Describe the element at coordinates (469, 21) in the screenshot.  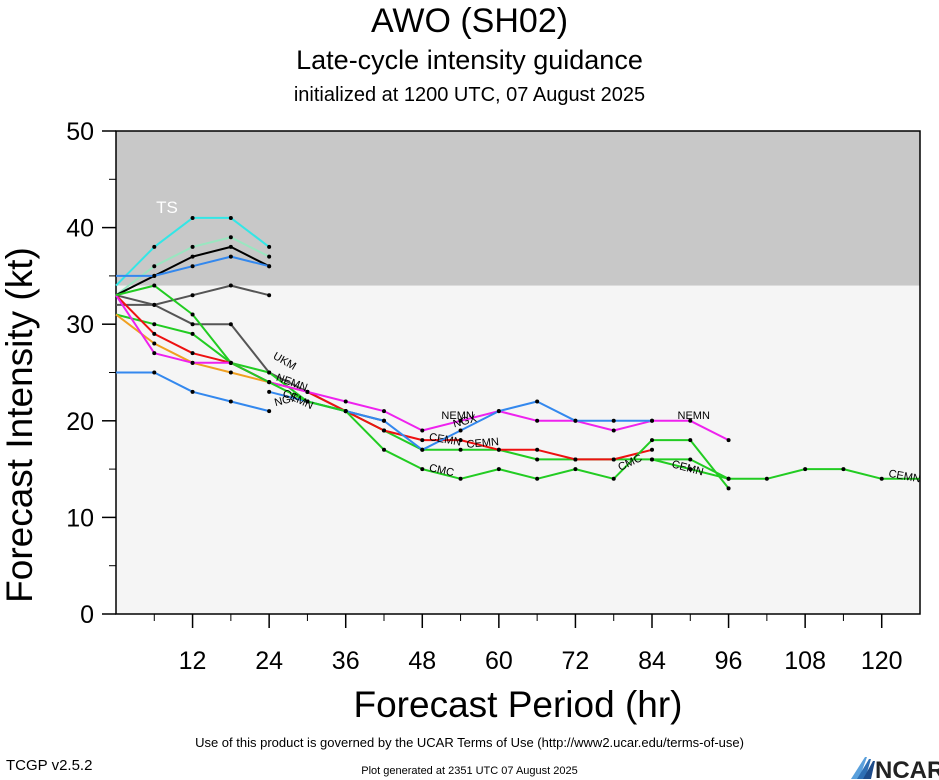
I see `chart-title: AWO (SH02)` at that location.